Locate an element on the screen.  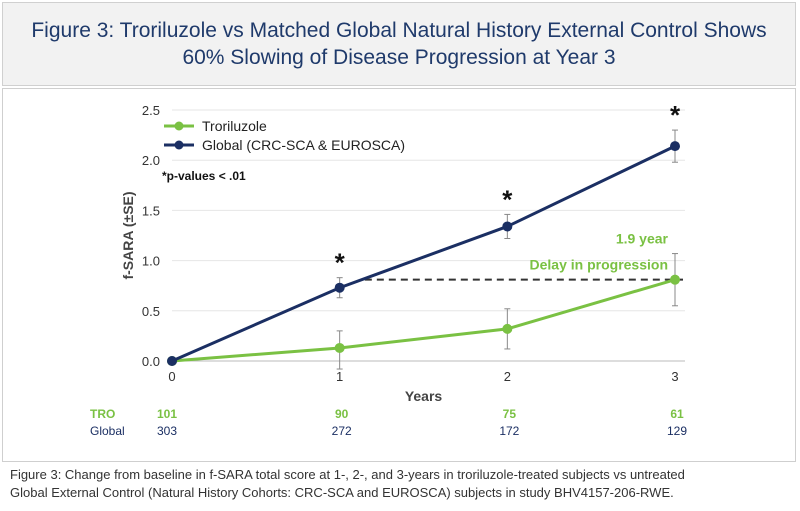
annotation-line-2: Delay in progression is located at coordinates (599, 265).